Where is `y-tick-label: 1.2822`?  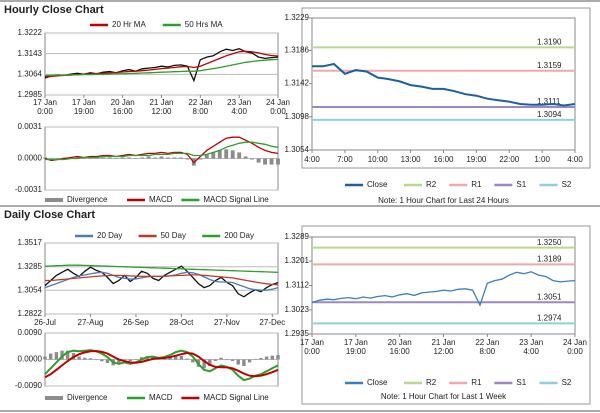
y-tick-label: 1.2822 is located at coordinates (30, 313).